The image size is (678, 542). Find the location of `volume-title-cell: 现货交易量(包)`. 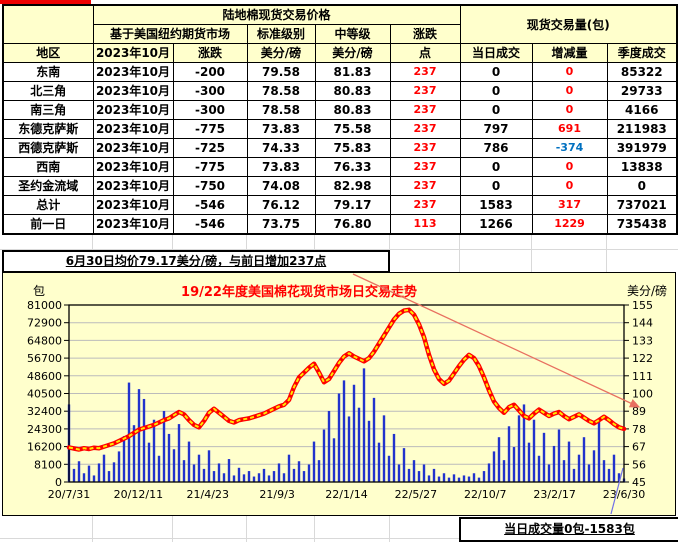

volume-title-cell: 现货交易量(包) is located at coordinates (568, 24).